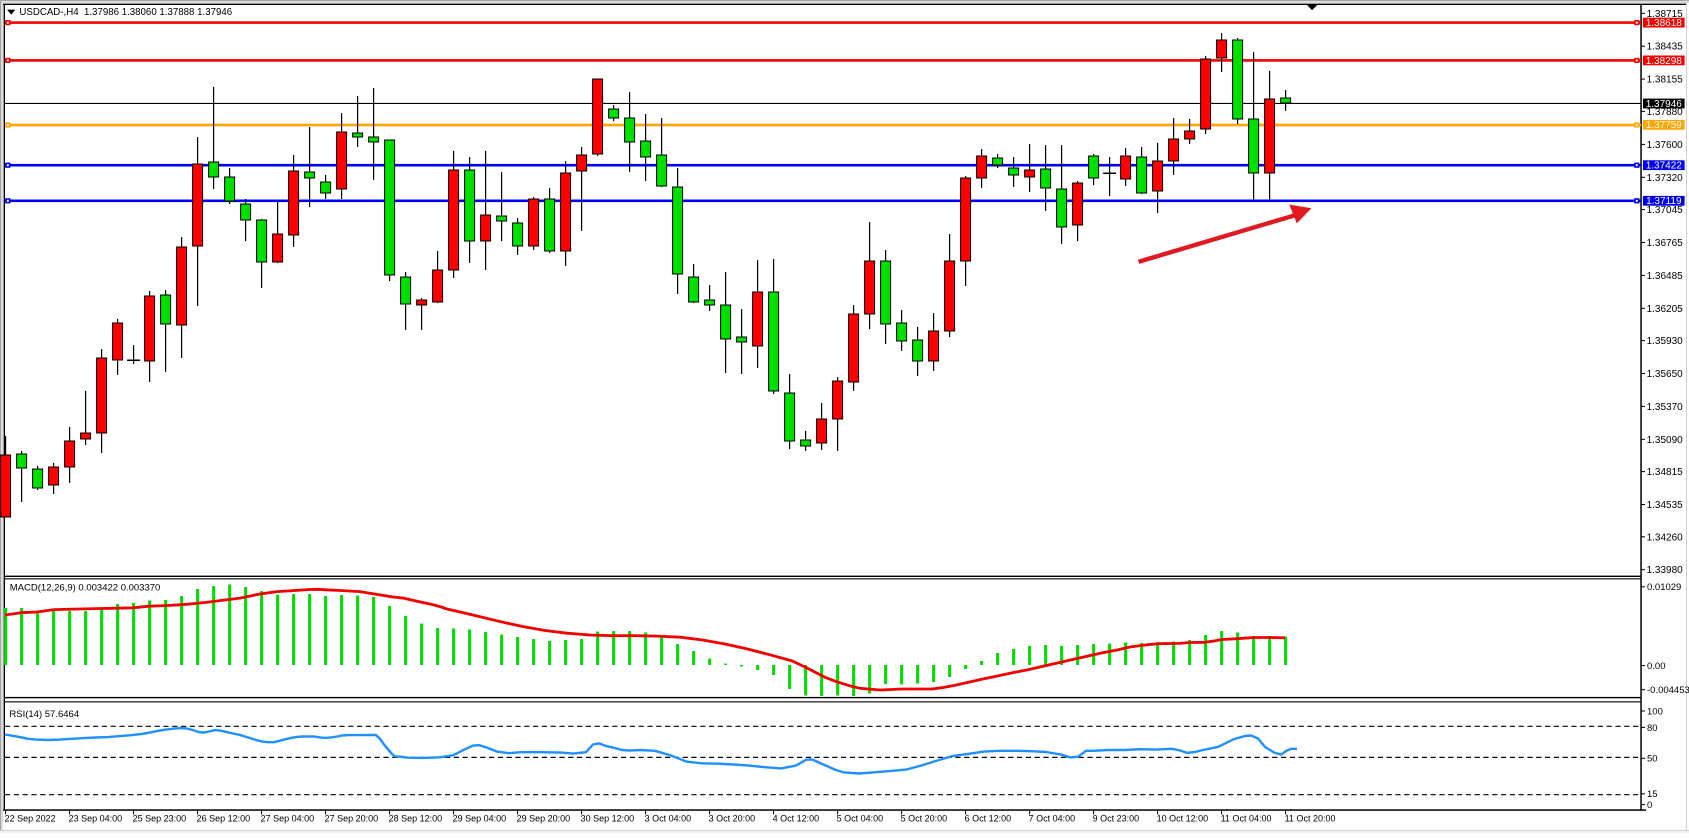 This screenshot has width=1689, height=838. What do you see at coordinates (1652, 794) in the screenshot?
I see `svg-text: 15` at bounding box center [1652, 794].